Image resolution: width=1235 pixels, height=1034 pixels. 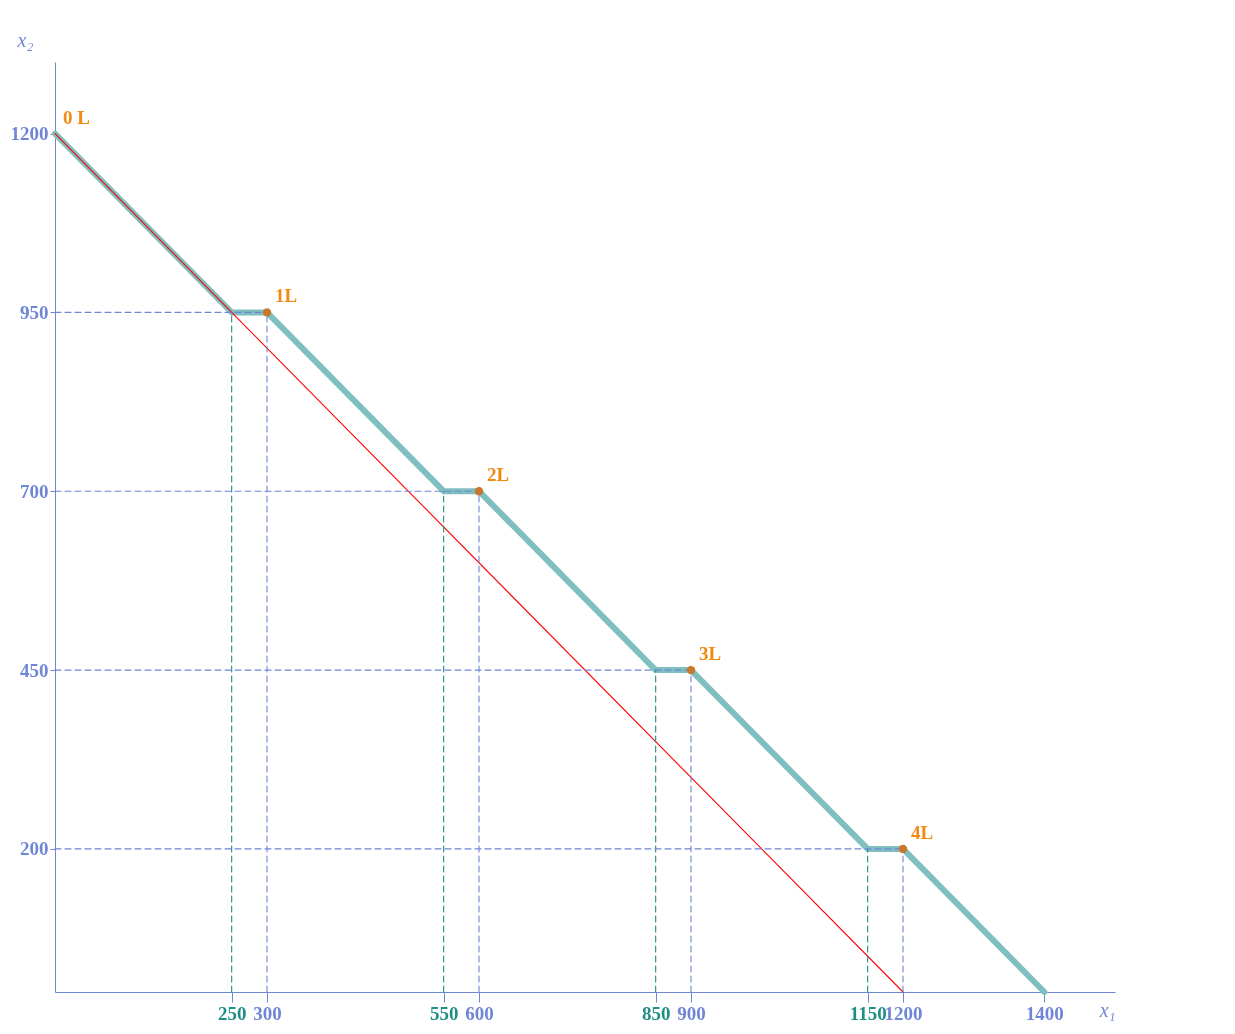 What do you see at coordinates (922, 832) in the screenshot?
I see `annotation: 4L` at bounding box center [922, 832].